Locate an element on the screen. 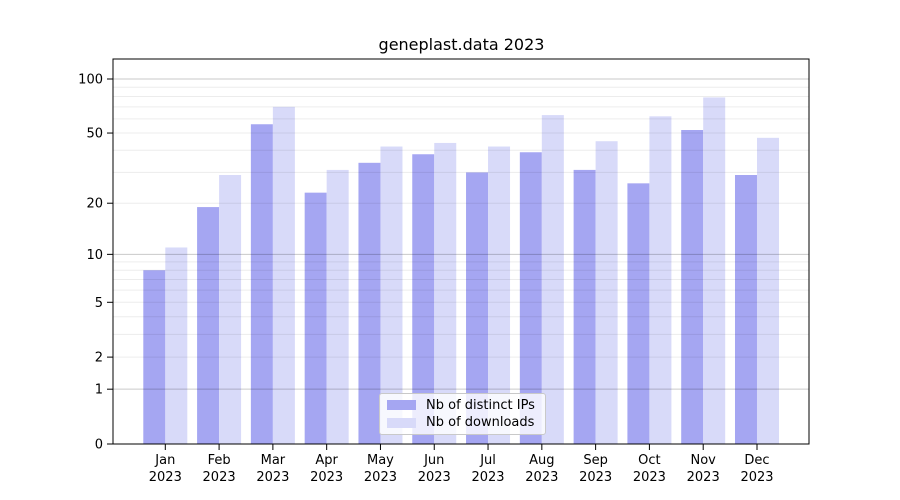 The image size is (900, 500). x-tick-label-month: Feb is located at coordinates (219, 460).